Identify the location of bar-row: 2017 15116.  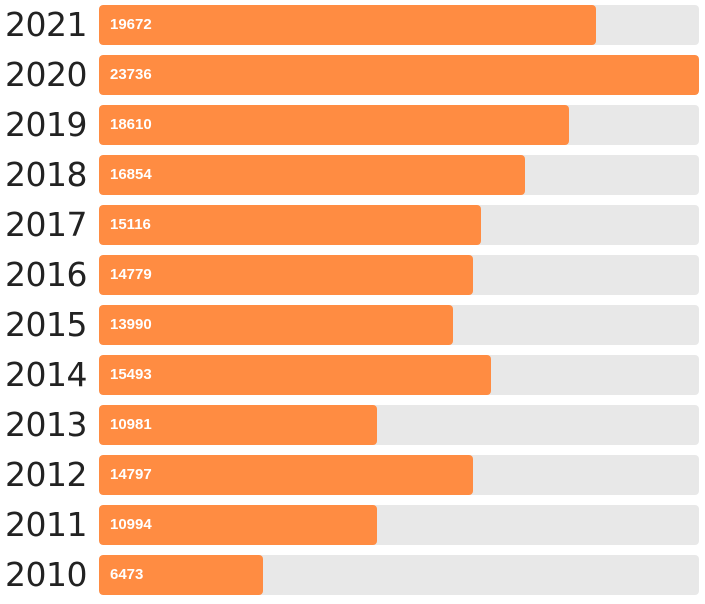
(352, 225).